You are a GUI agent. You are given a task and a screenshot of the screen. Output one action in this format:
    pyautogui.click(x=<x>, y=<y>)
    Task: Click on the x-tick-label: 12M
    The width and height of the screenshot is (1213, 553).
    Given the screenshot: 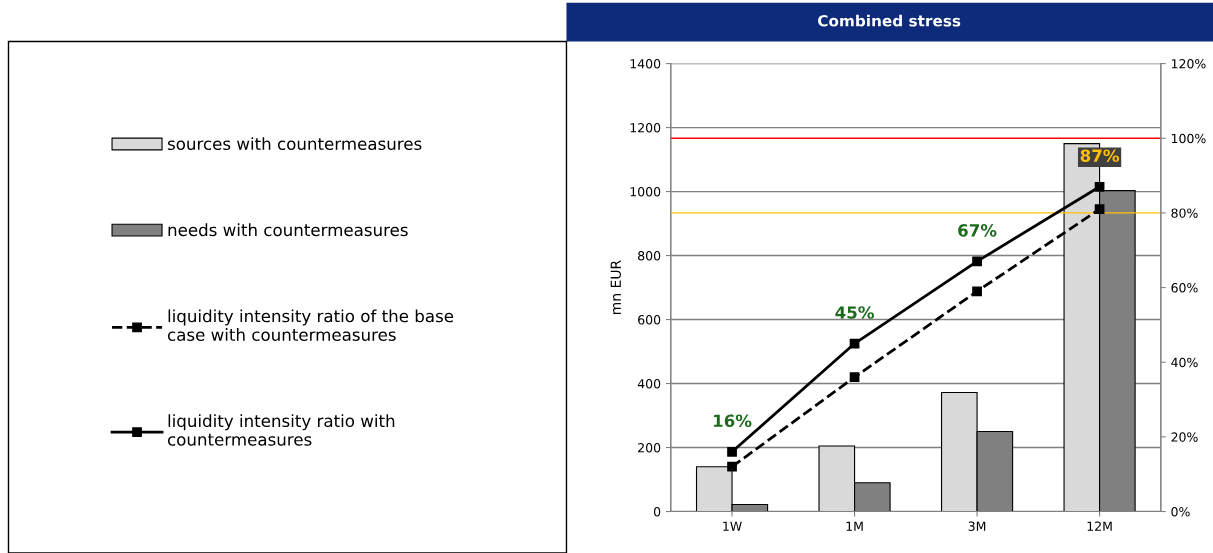 What is the action you would take?
    pyautogui.click(x=1099, y=526)
    